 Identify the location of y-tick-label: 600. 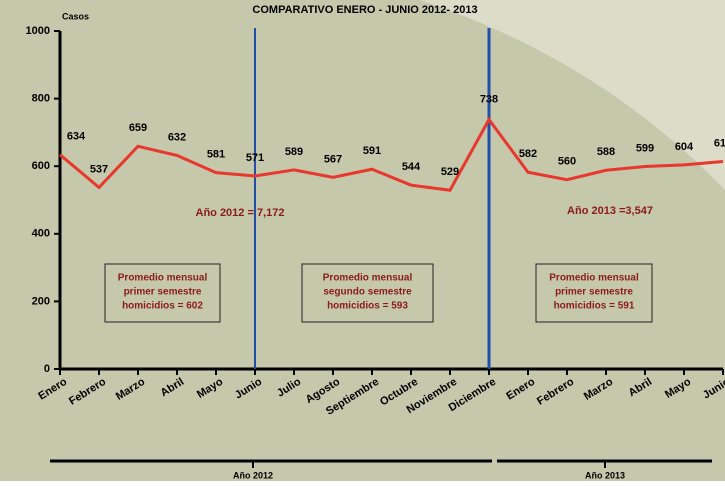
(41, 166).